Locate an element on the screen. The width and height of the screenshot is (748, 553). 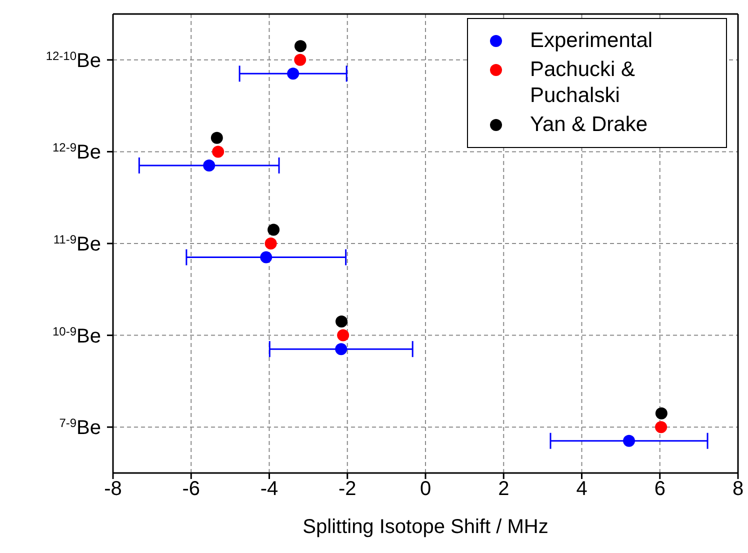
x-tick-label: 4 is located at coordinates (582, 489).